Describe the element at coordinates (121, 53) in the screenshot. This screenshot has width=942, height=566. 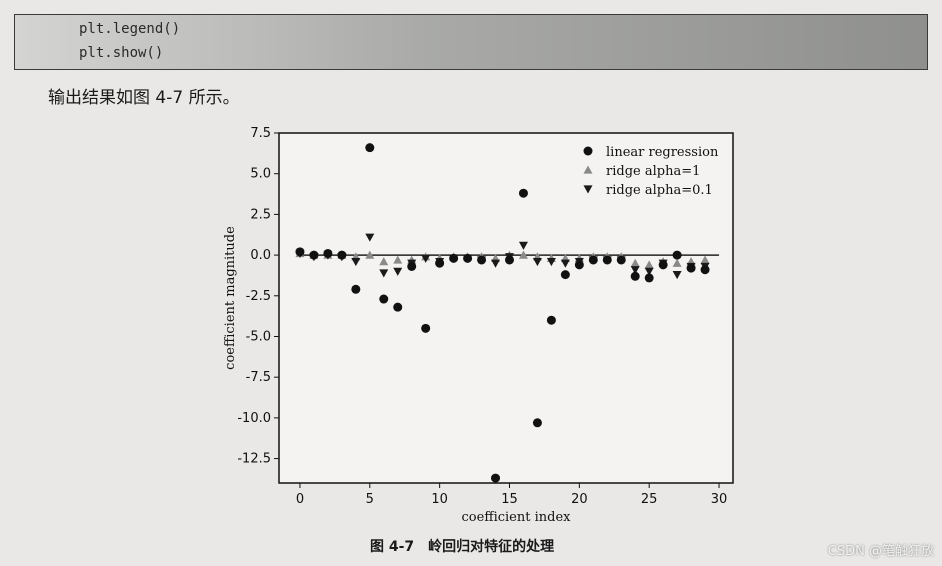
I see `code-line-show: plt.show()` at that location.